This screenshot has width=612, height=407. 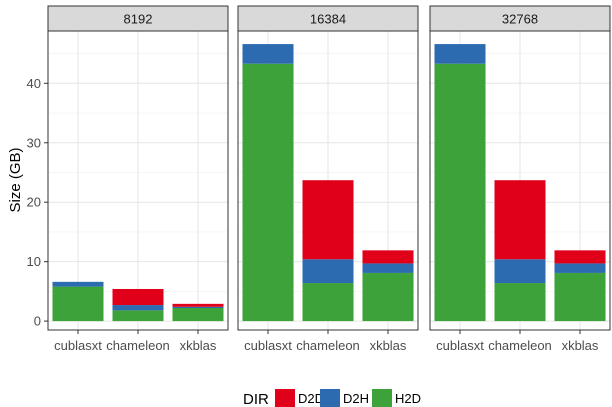 What do you see at coordinates (311, 398) in the screenshot?
I see `legend-label-d2d: D2D` at bounding box center [311, 398].